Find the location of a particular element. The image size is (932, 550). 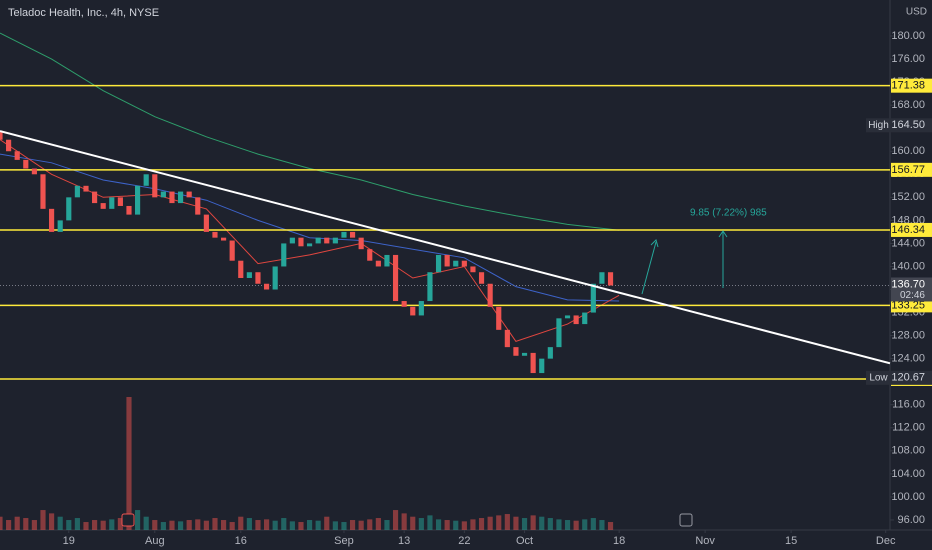

measure-label: 9.85 (7.22%) 985 is located at coordinates (728, 213).